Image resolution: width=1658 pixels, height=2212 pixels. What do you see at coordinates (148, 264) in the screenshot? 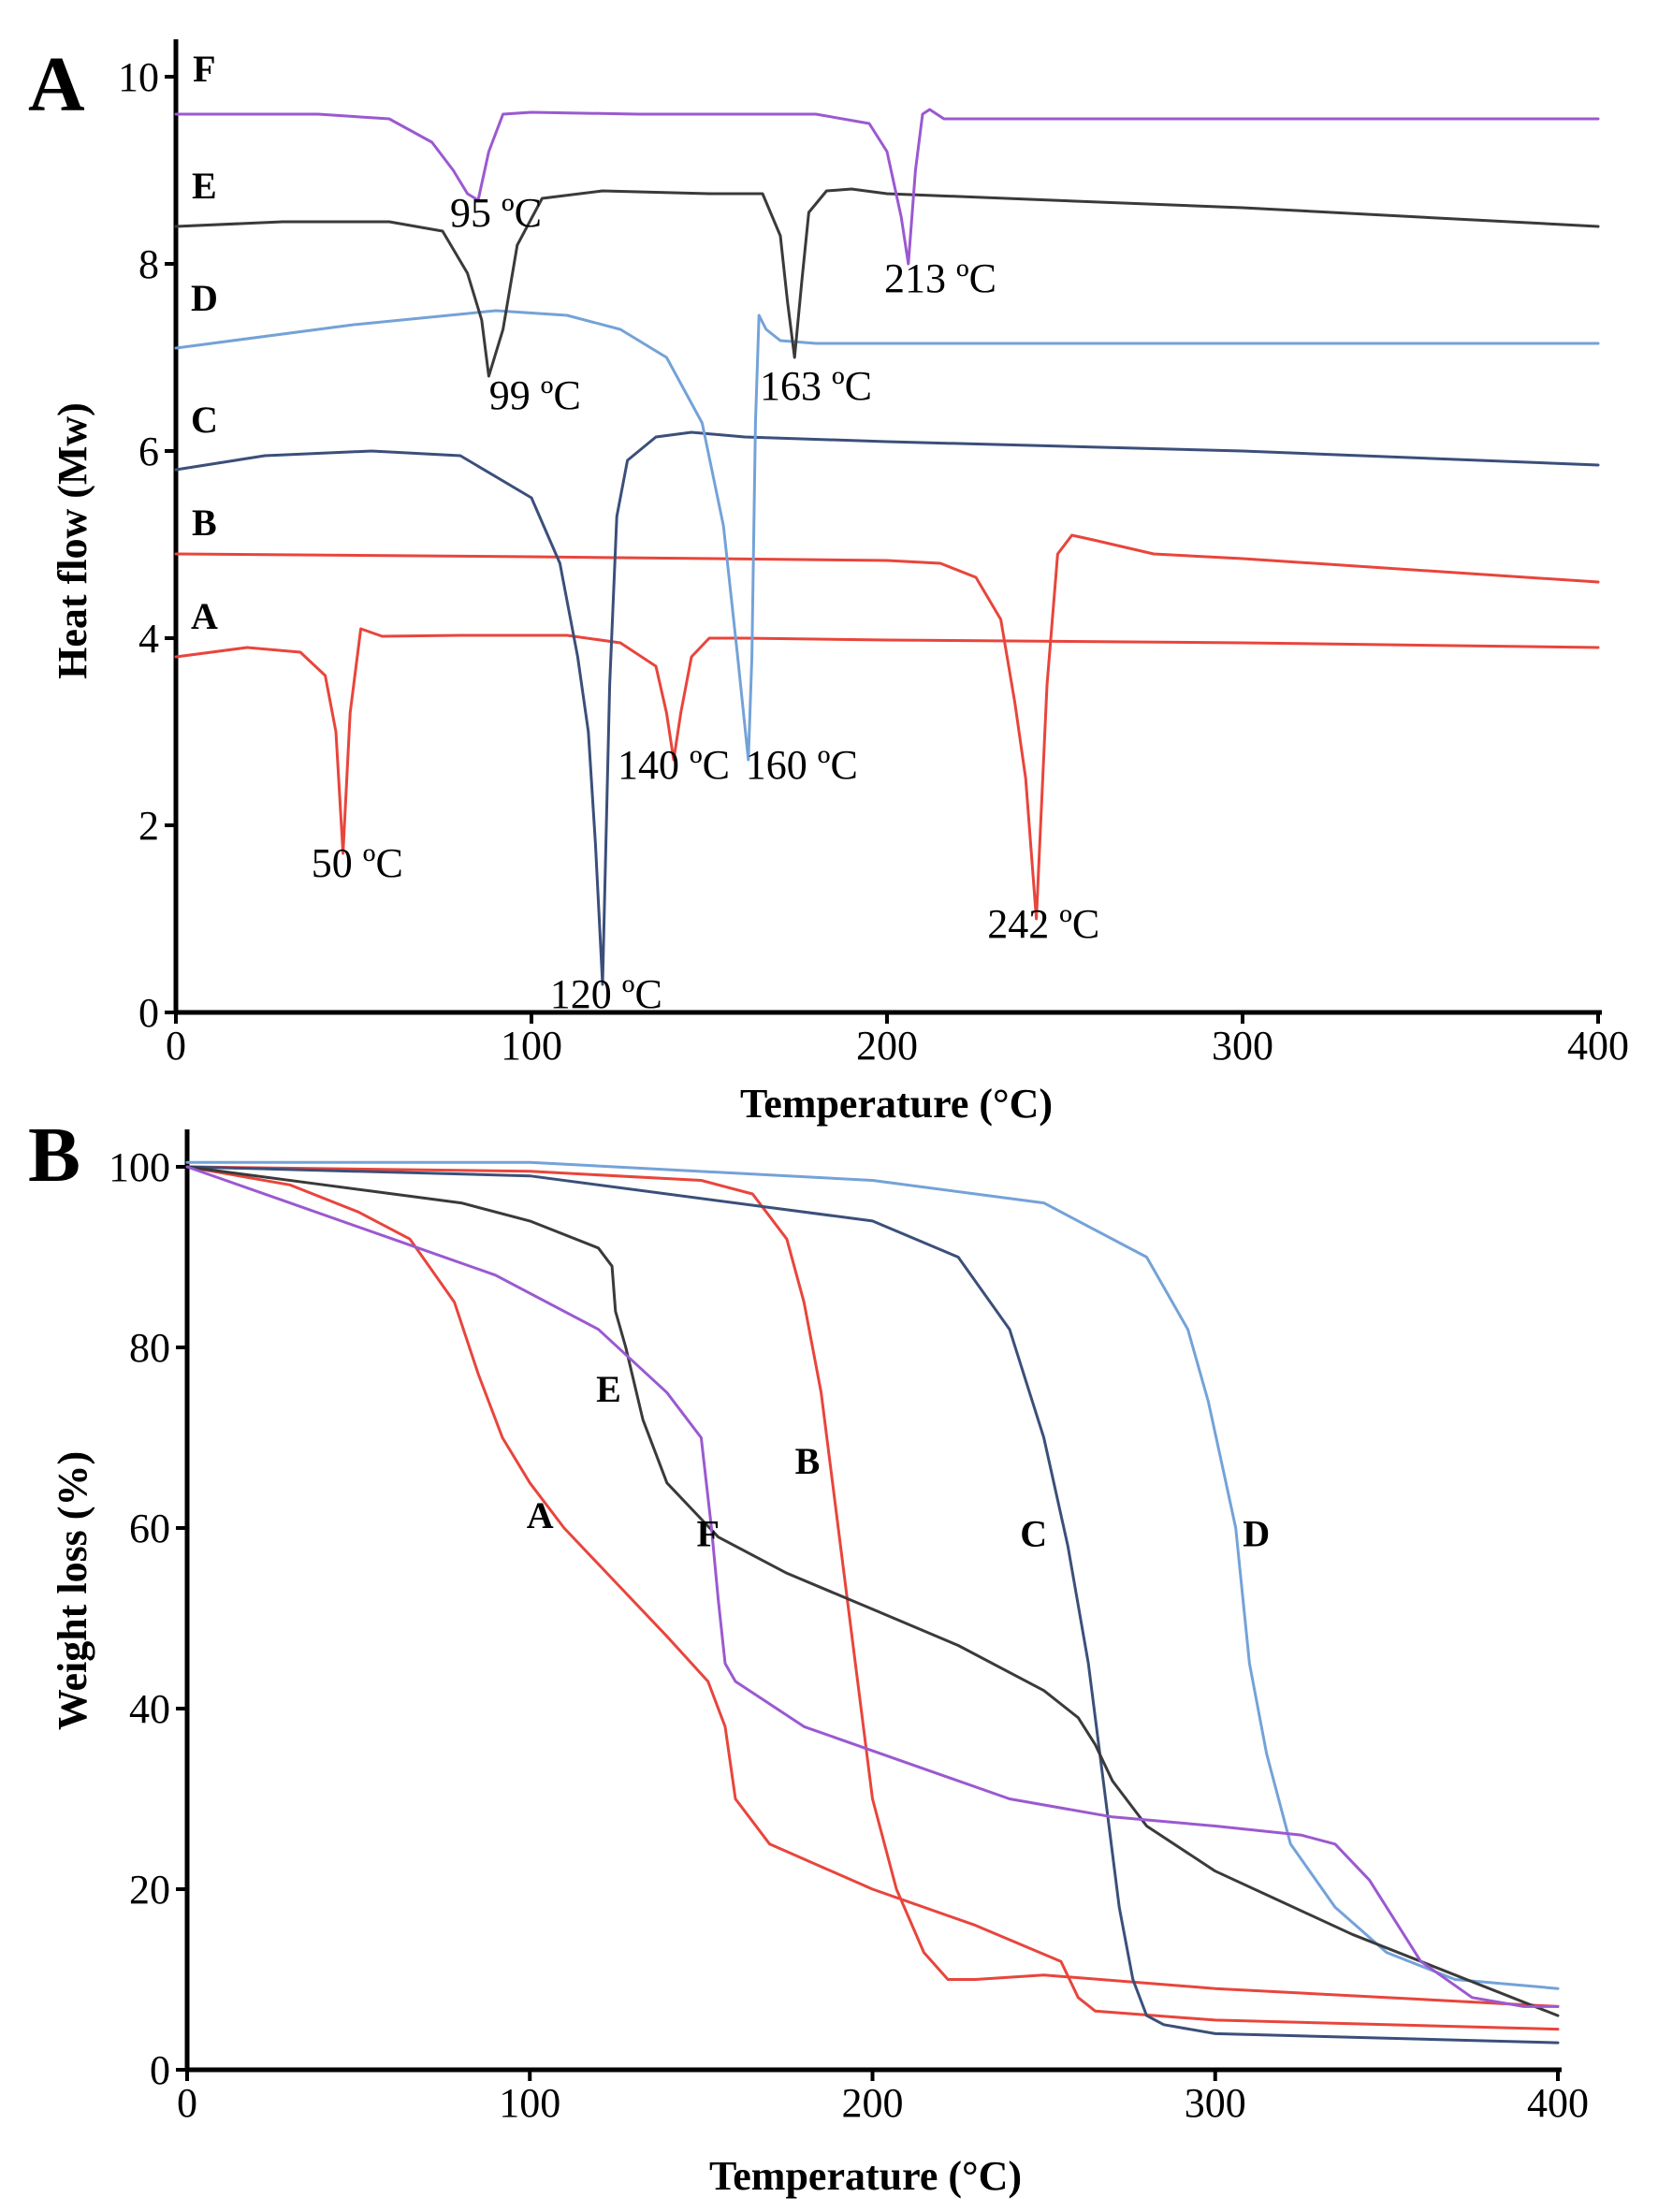
I see `y-tick-label: 8` at bounding box center [148, 264].